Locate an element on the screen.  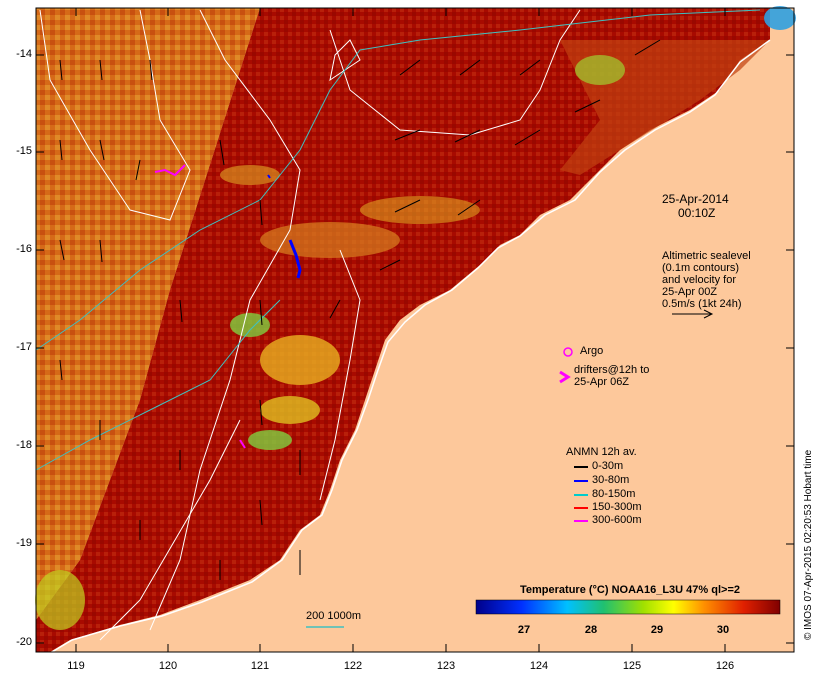
anmn-legend-item: 0-30m is located at coordinates (608, 466).